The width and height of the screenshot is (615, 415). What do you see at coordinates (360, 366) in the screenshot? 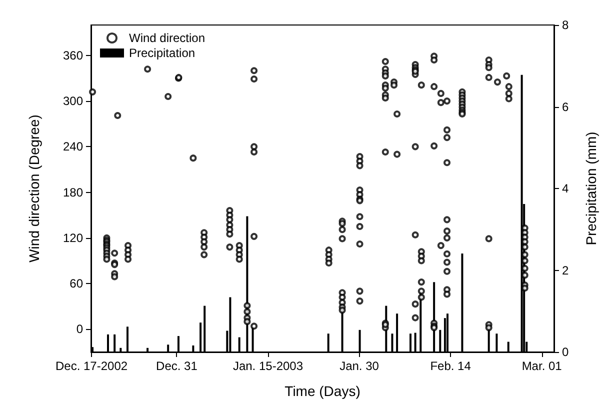
I see `x-tick-label: Jan. 30` at bounding box center [360, 366].